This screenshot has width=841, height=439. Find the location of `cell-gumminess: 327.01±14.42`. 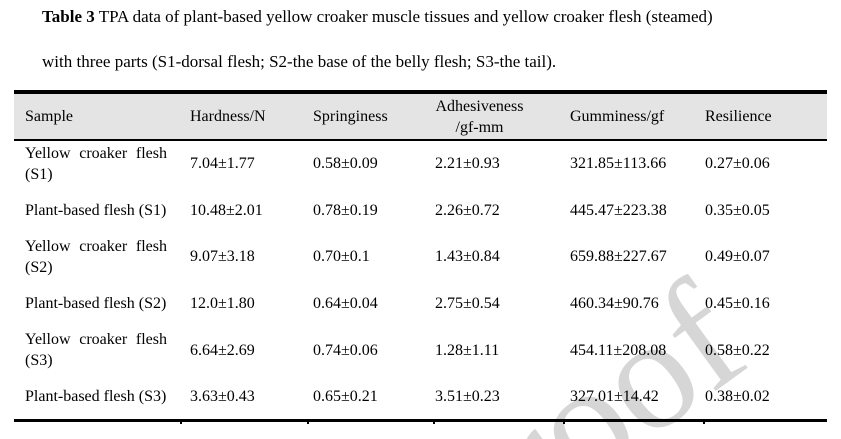

cell-gumminess: 327.01±14.42 is located at coordinates (614, 396).